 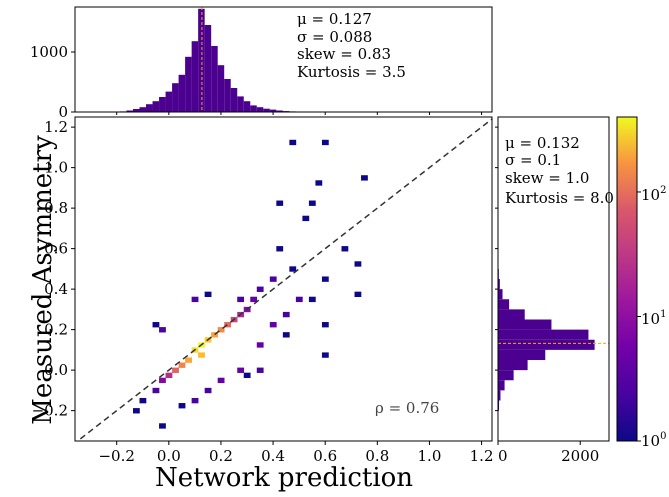 What do you see at coordinates (407, 408) in the screenshot?
I see `correlation-annotation: ρ = 0.76` at bounding box center [407, 408].